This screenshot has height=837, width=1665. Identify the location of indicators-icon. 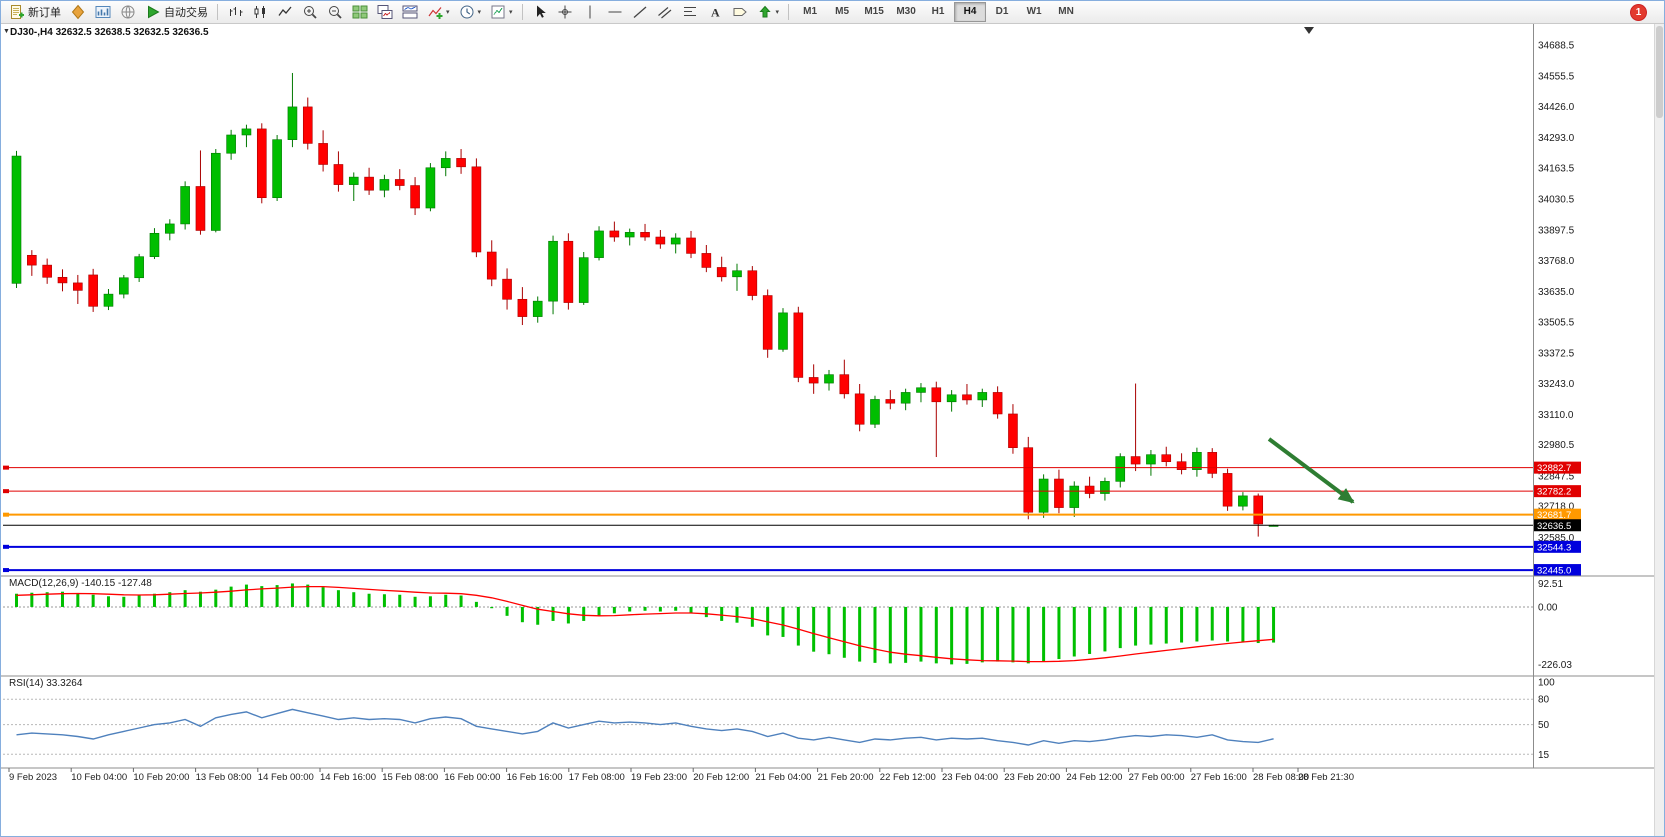
(435, 13).